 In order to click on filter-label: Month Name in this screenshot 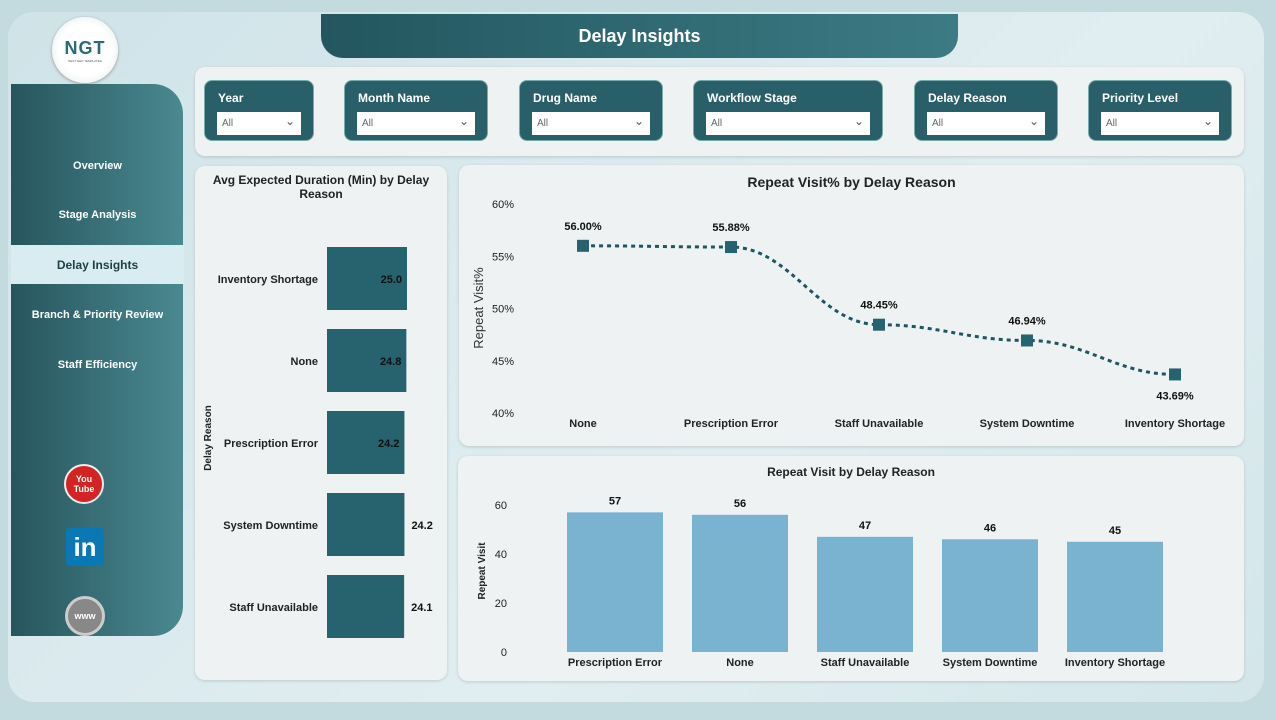, I will do `click(394, 98)`.